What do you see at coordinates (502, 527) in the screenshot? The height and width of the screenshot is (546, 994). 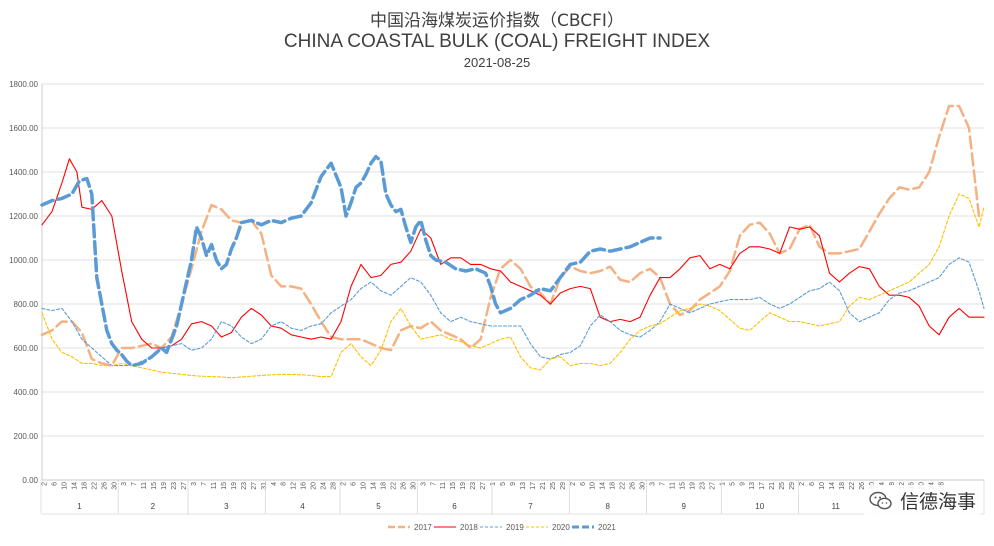 I see `legend: 2017 2018 2019 2020 2021` at bounding box center [502, 527].